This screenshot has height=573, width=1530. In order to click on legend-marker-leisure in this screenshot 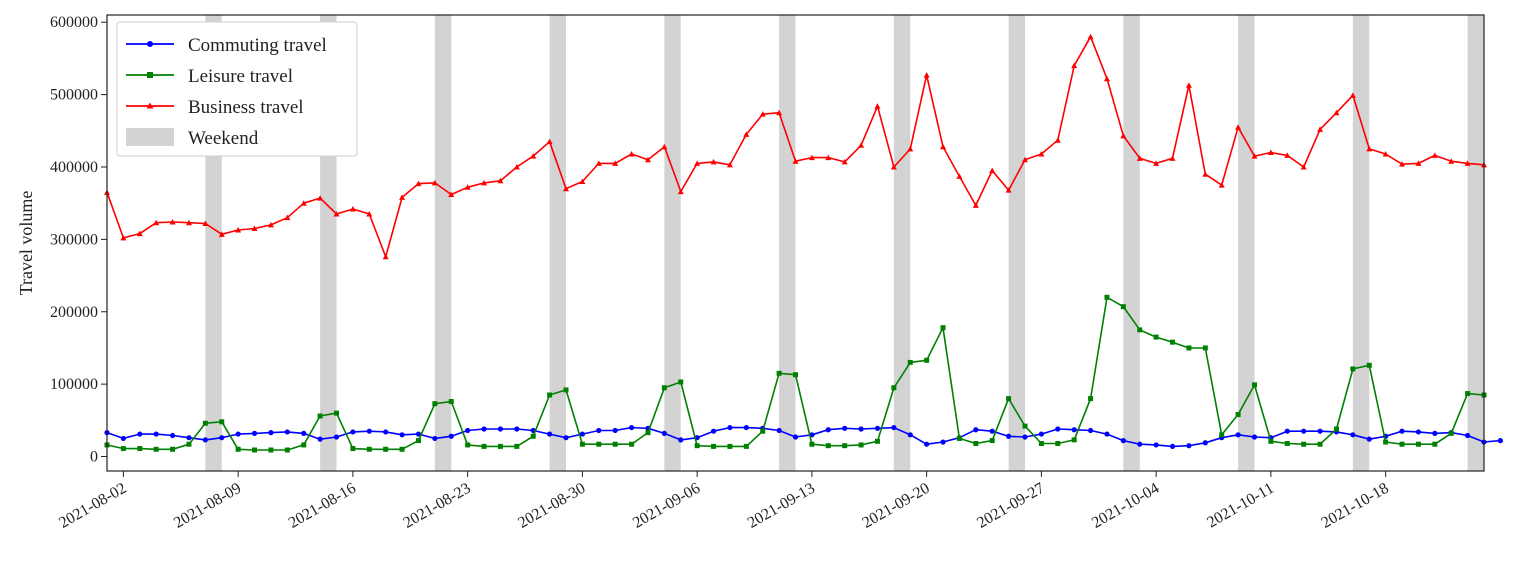, I will do `click(150, 75)`.